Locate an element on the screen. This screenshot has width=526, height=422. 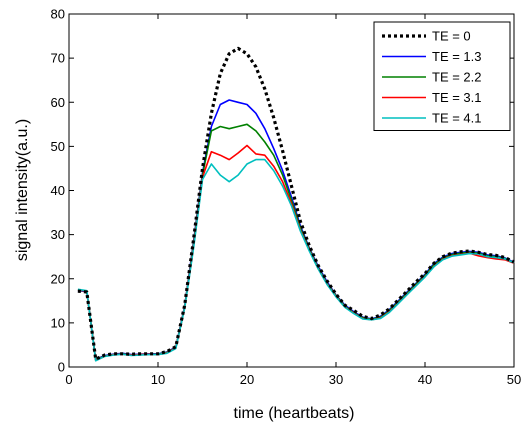
y-tick-label: 30 is located at coordinates (58, 234).